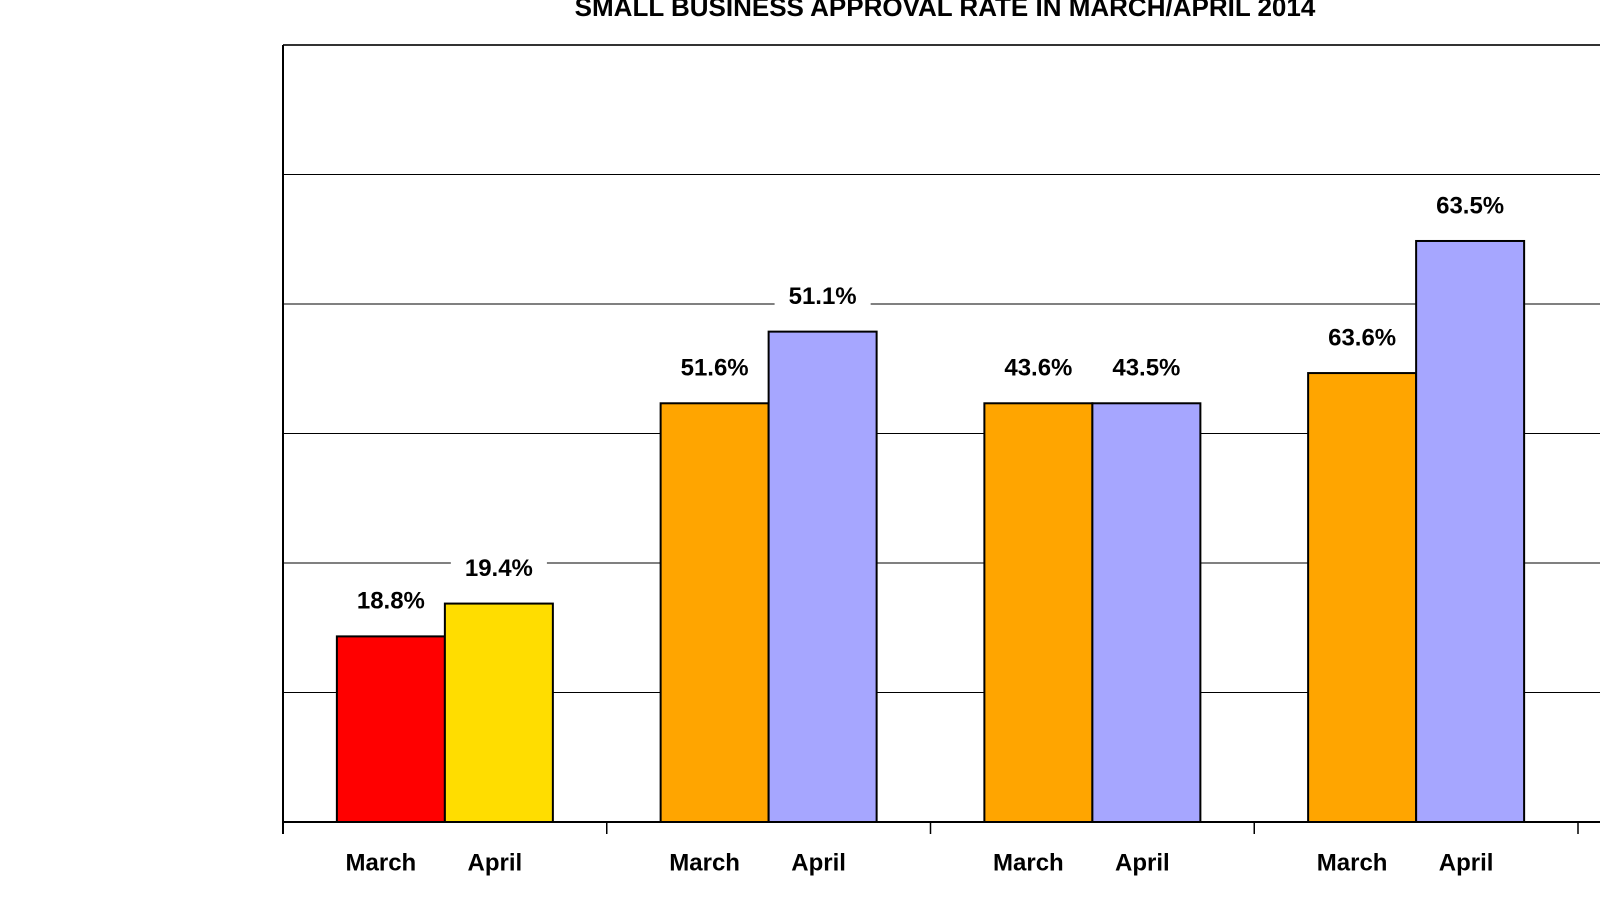 The height and width of the screenshot is (905, 1600). I want to click on data-label: 51.1%, so click(823, 296).